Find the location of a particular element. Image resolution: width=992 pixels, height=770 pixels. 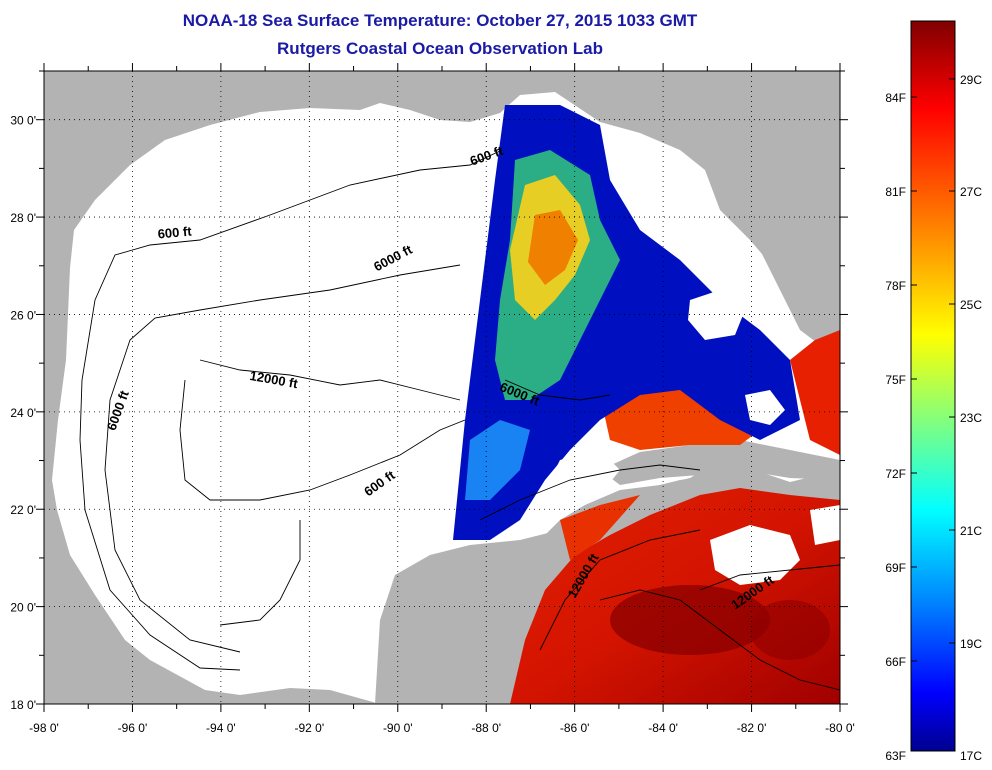

colorbar-c-label: 19C is located at coordinates (971, 644).